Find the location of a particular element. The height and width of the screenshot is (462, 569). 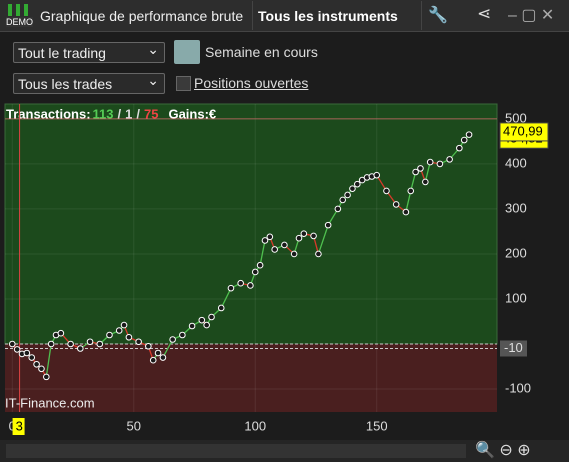

zoom-buttons: 🔍 ⊖ ⊕ is located at coordinates (503, 450).